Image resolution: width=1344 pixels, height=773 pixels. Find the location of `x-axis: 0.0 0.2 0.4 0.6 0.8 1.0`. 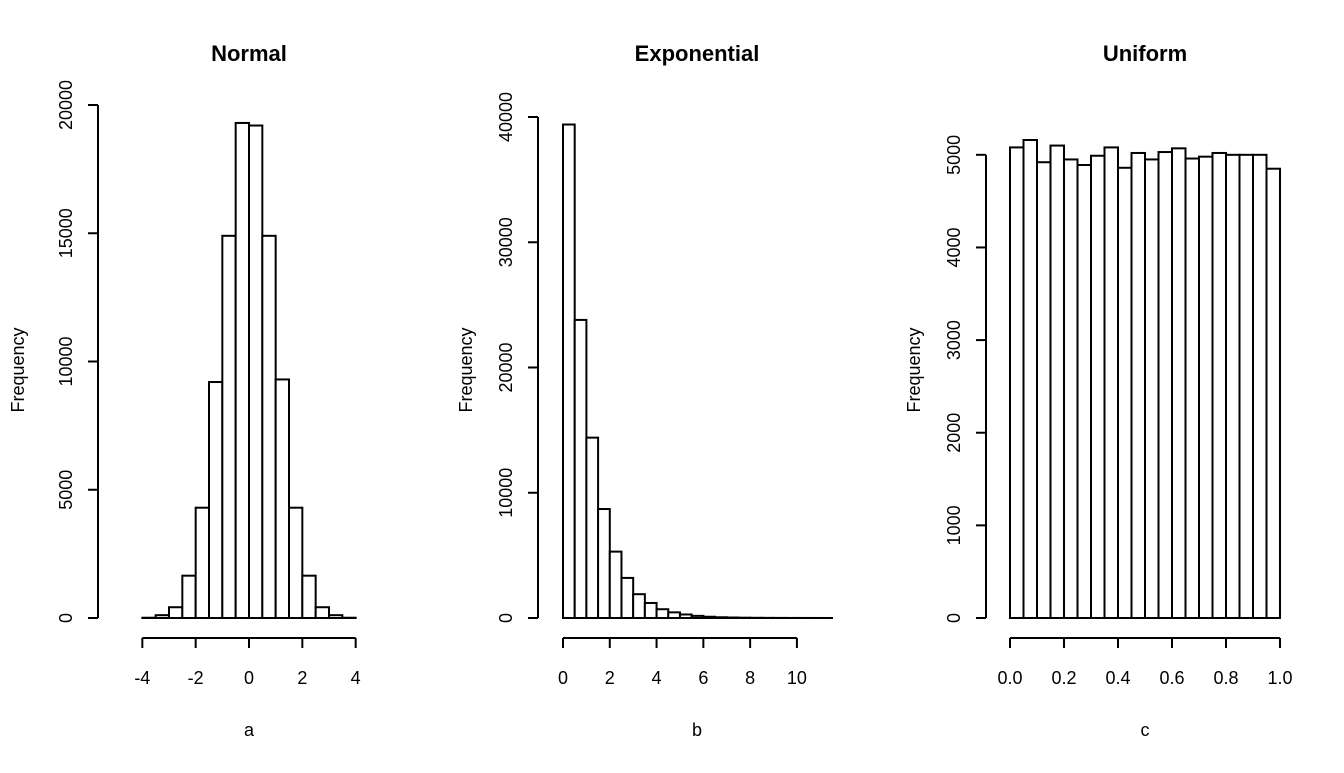

x-axis: 0.0 0.2 0.4 0.6 0.8 1.0 is located at coordinates (1144, 663).